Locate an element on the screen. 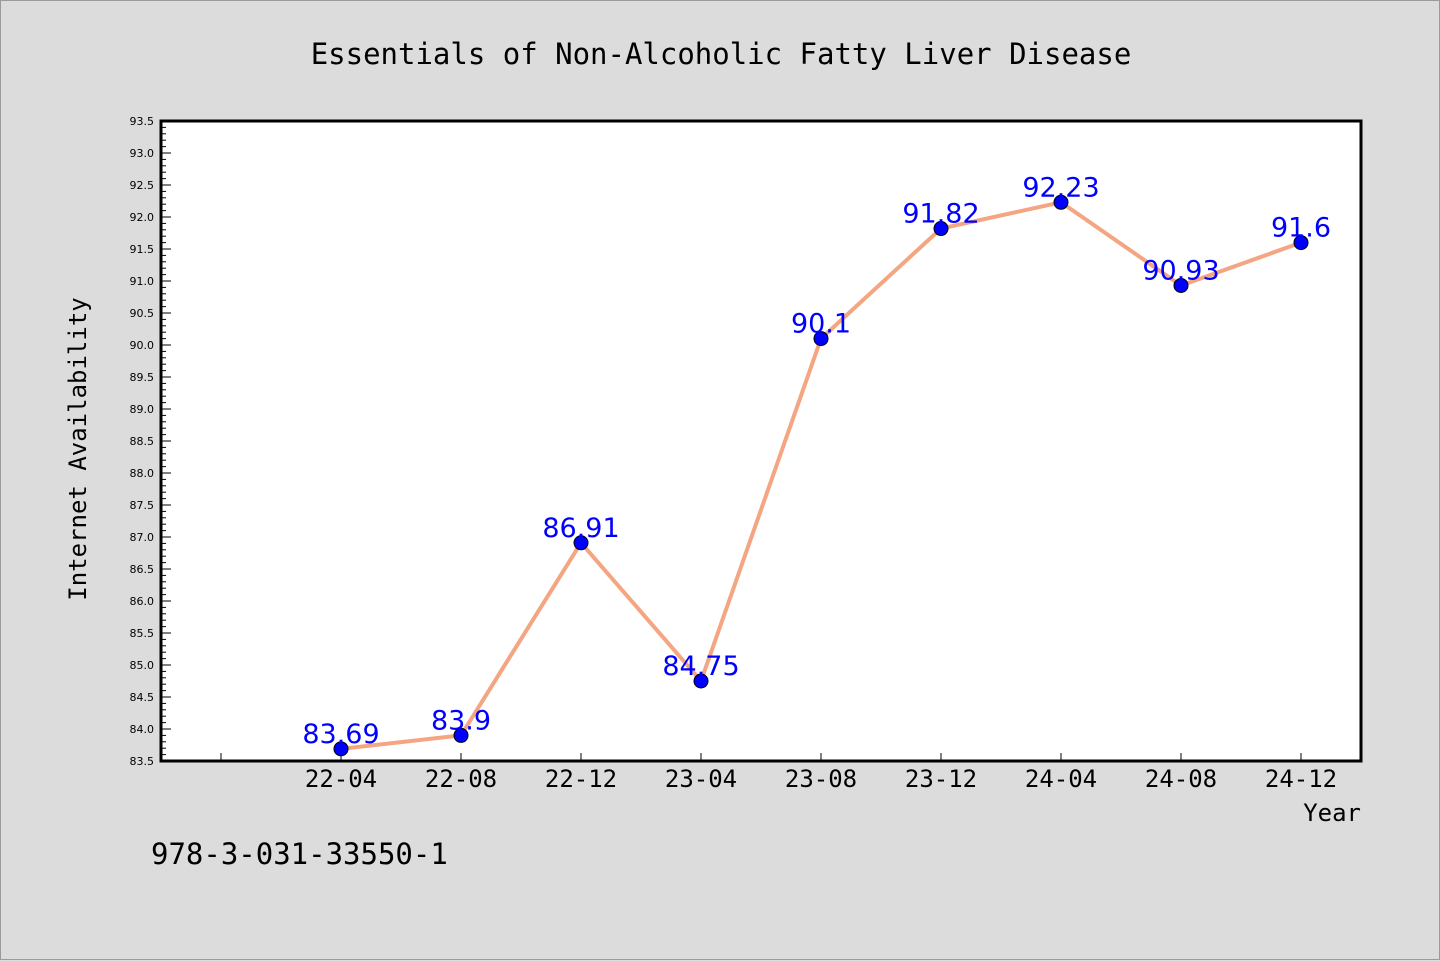 This screenshot has height=961, width=1440. x-tick-label: 23-12 is located at coordinates (941, 779).